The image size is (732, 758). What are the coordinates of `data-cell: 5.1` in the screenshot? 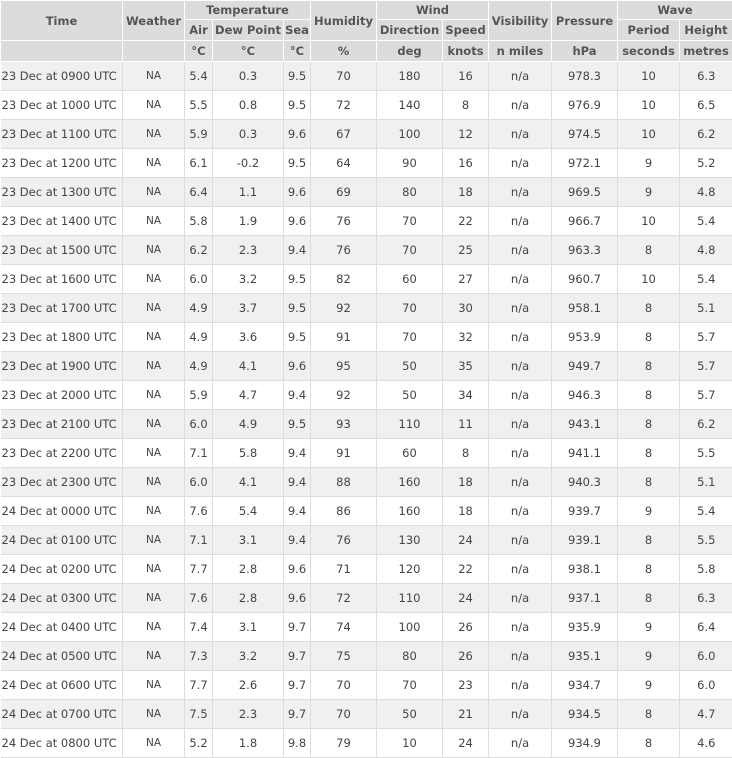 It's located at (706, 482).